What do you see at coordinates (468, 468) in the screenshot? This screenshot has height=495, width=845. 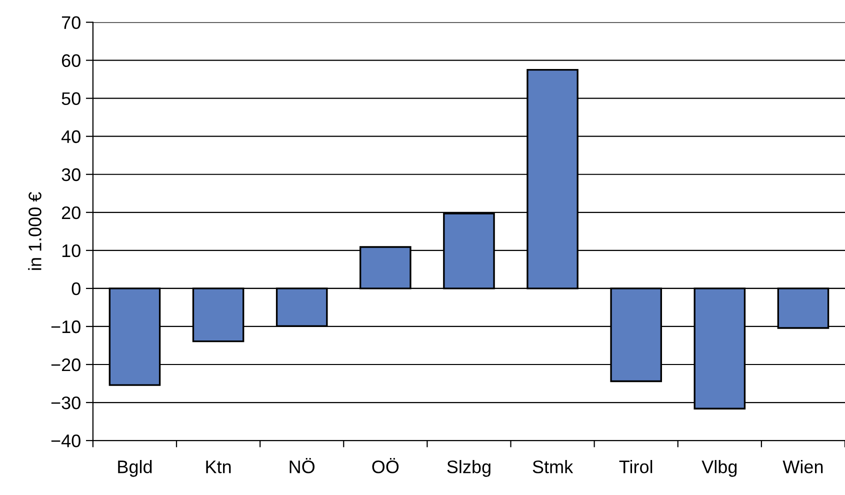 I see `x-tick-label: Slzbg` at bounding box center [468, 468].